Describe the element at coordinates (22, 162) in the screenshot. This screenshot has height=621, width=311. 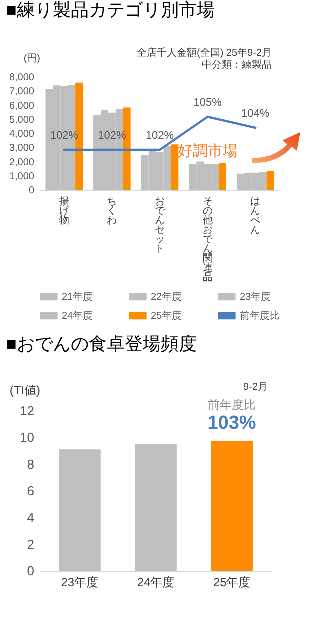
I see `y-tick-label: 2,000` at that location.